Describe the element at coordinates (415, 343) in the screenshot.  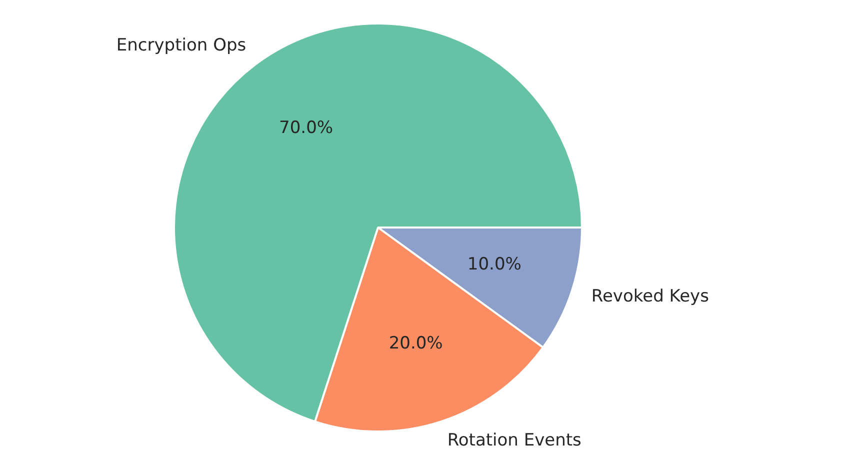
I see `data-label: 20.0%` at that location.